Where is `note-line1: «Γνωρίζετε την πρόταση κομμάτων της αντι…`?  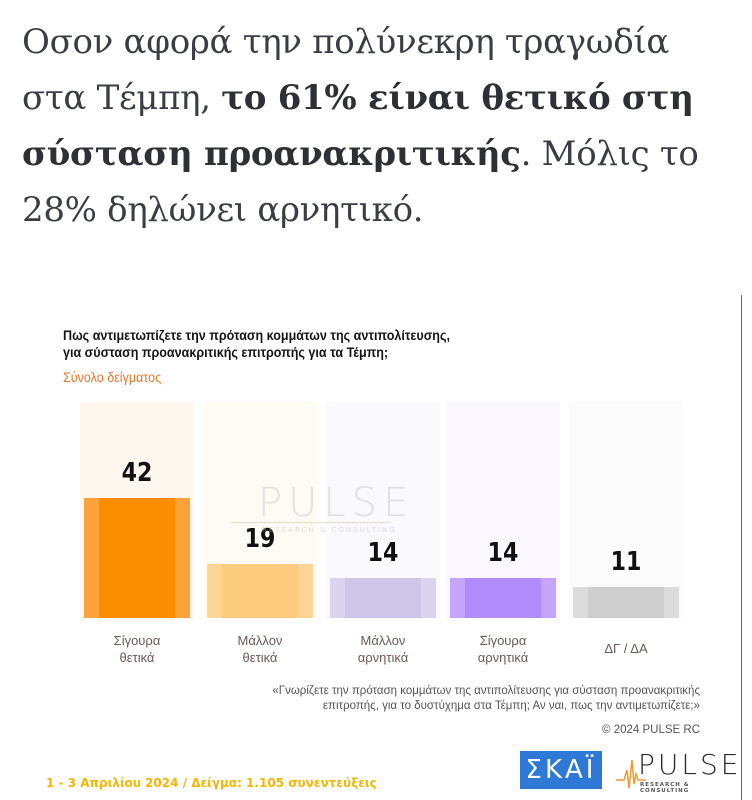 note-line1: «Γνωρίζετε την πρόταση κομμάτων της αντι… is located at coordinates (486, 691).